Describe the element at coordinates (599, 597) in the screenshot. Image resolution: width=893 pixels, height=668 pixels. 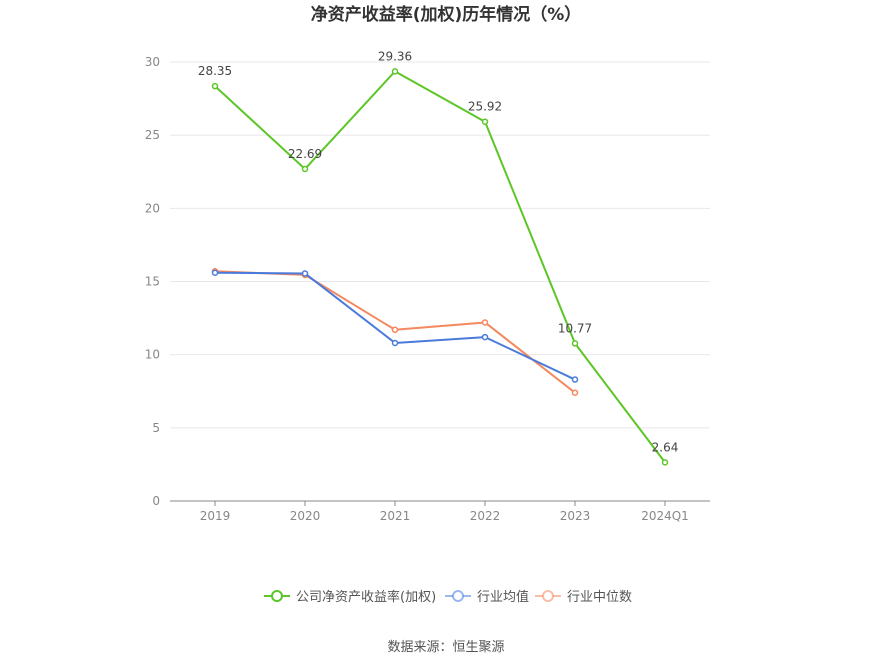
I see `legend-label: 行业中位数` at that location.